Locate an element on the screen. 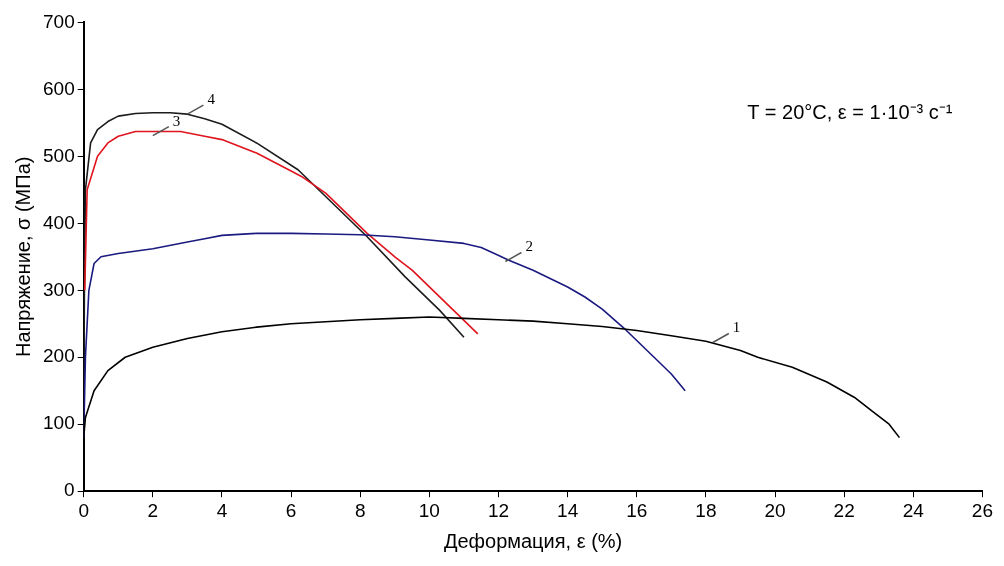 This screenshot has width=1004, height=566. x-tick-label: 26 is located at coordinates (982, 510).